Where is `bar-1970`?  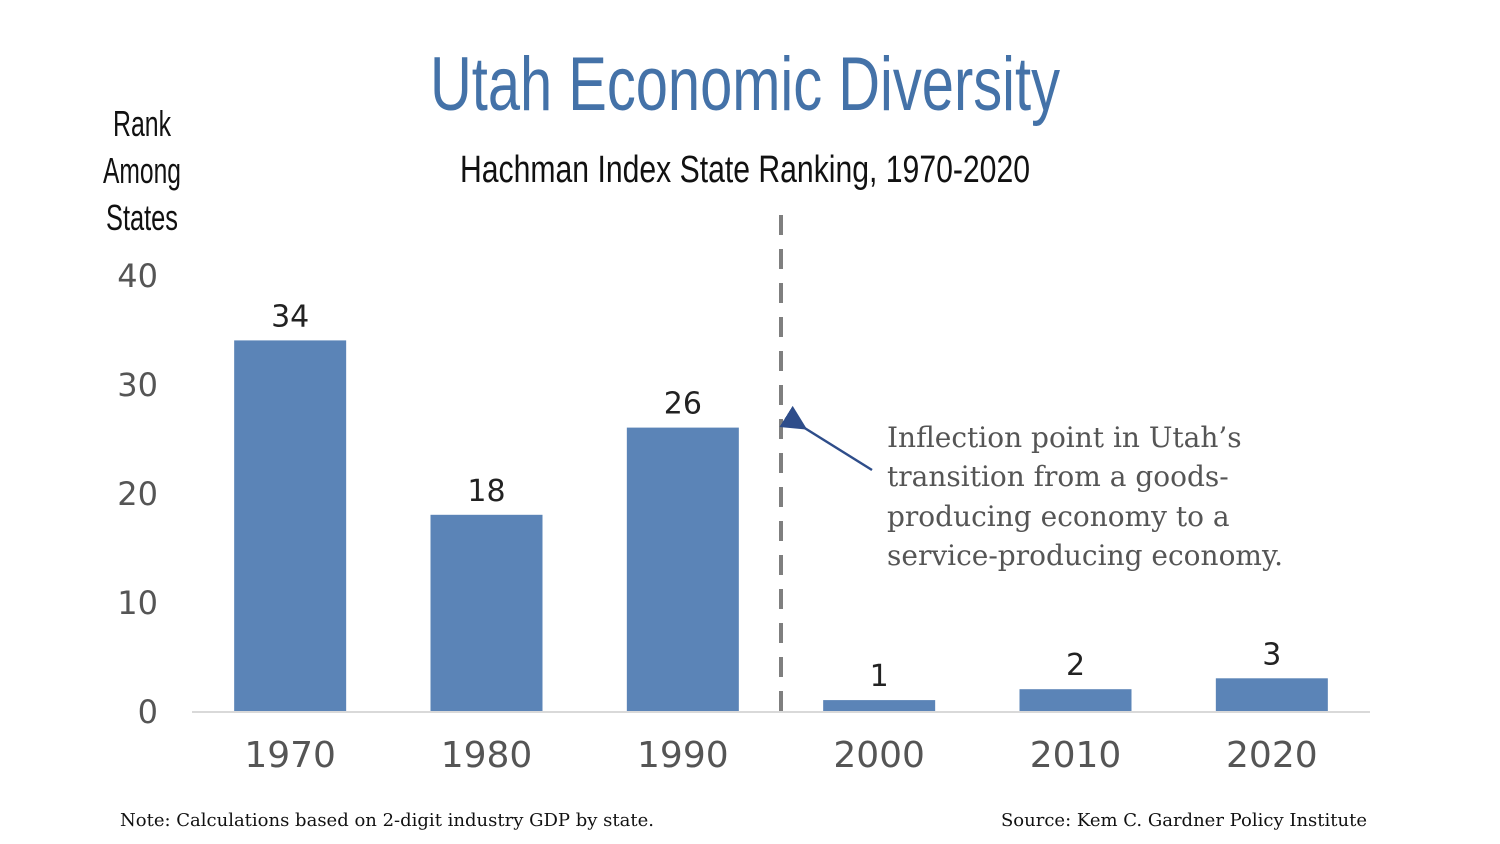 bar-1970 is located at coordinates (290, 525).